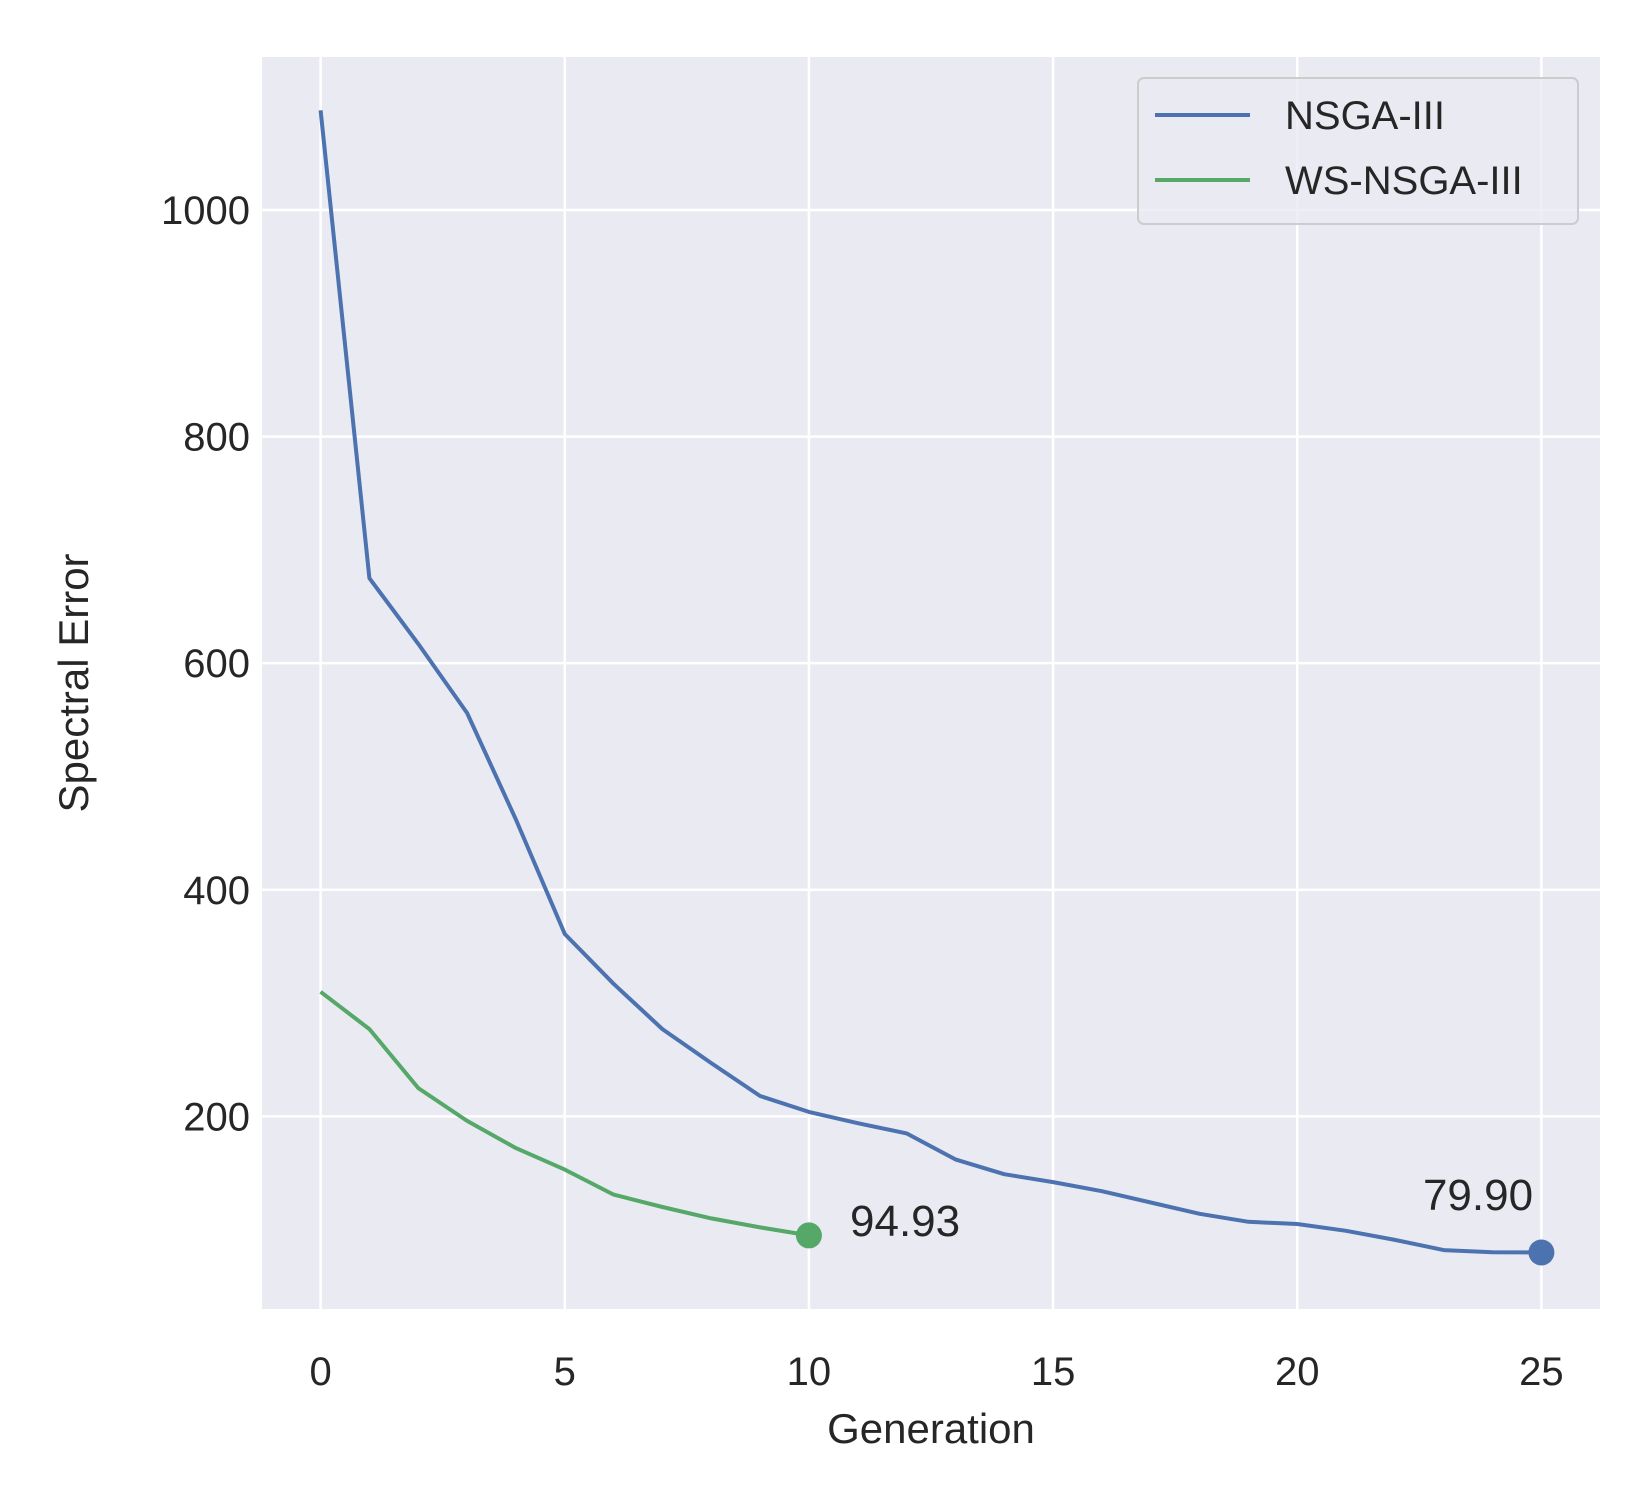 The image size is (1650, 1500). I want to click on x-tick-label: 5, so click(565, 1372).